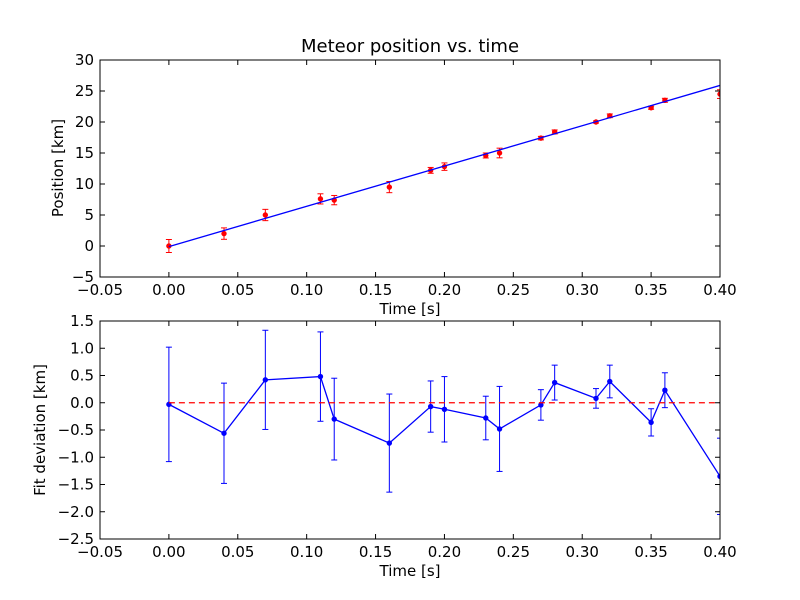  I want to click on y-tick-label: −0.5, so click(76, 430).